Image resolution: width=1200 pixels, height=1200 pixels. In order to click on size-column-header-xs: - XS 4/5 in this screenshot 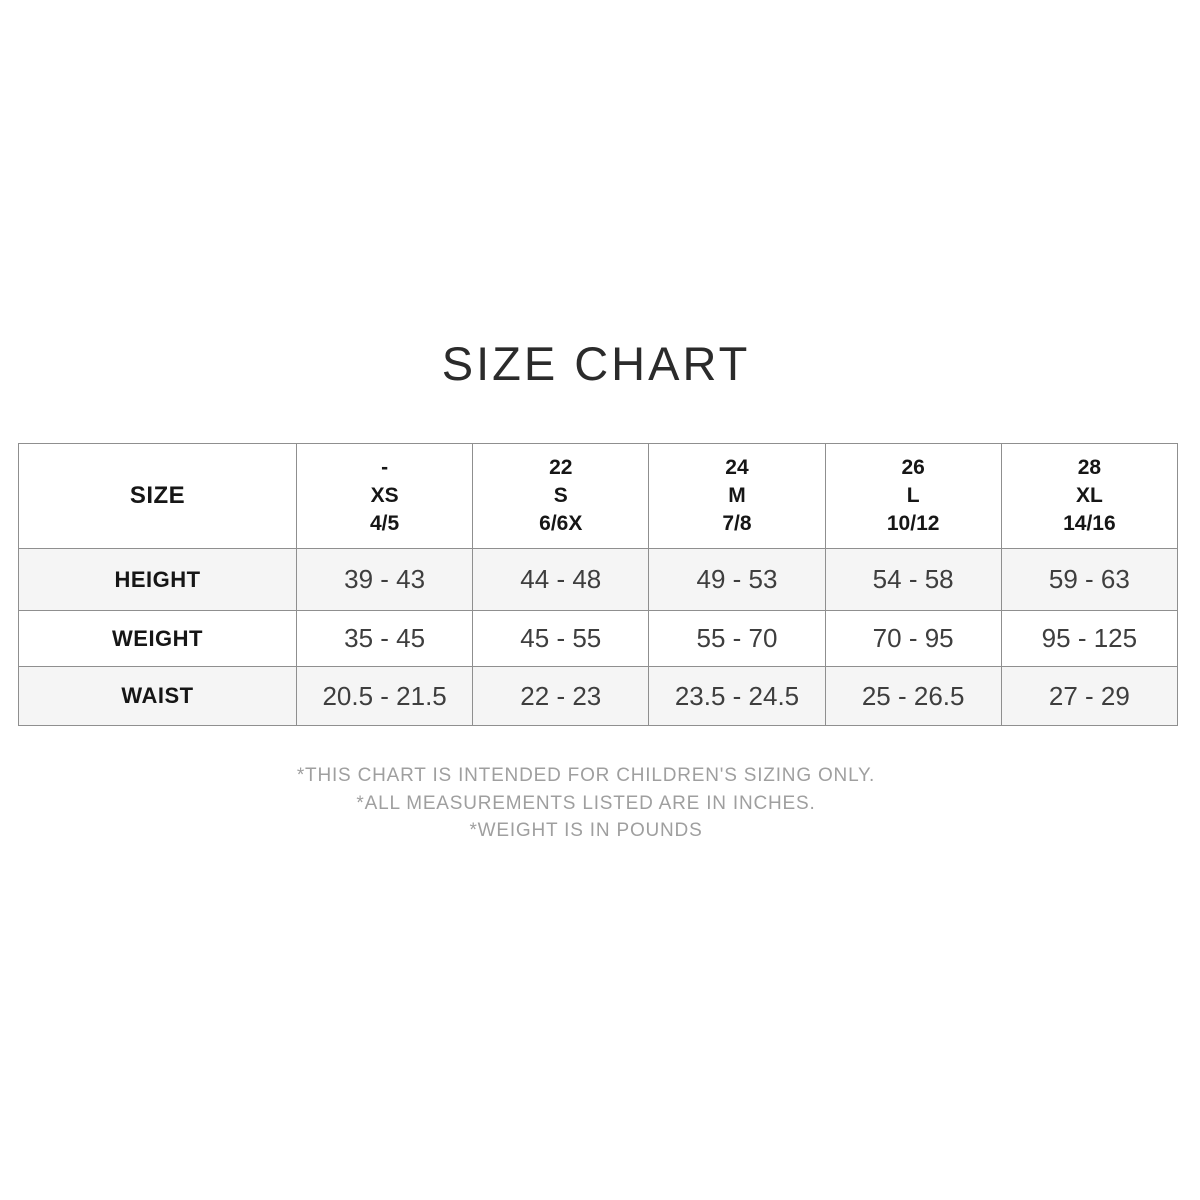, I will do `click(384, 496)`.